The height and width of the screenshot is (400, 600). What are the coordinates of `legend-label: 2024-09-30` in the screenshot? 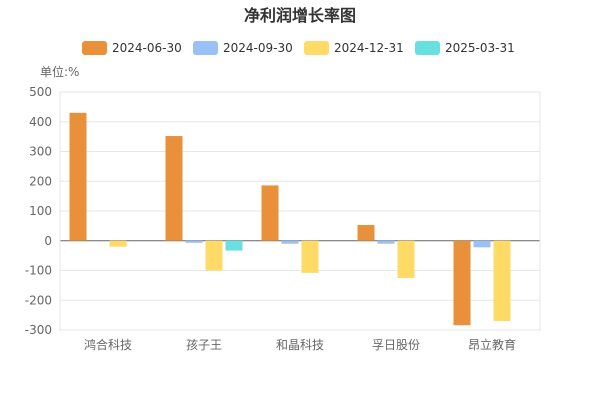 It's located at (258, 48).